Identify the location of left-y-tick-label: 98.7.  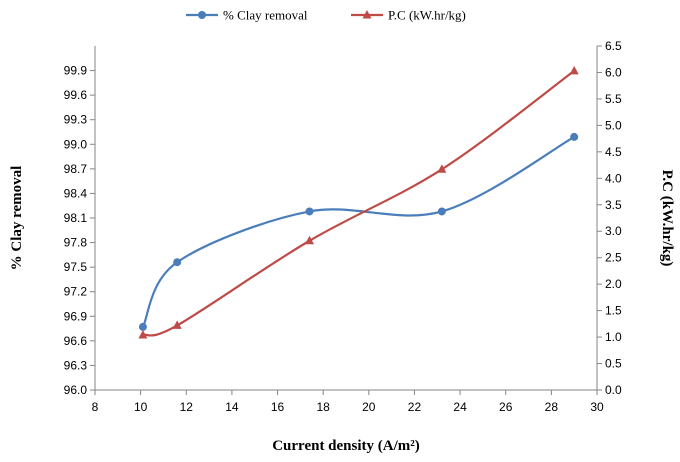
(76, 169).